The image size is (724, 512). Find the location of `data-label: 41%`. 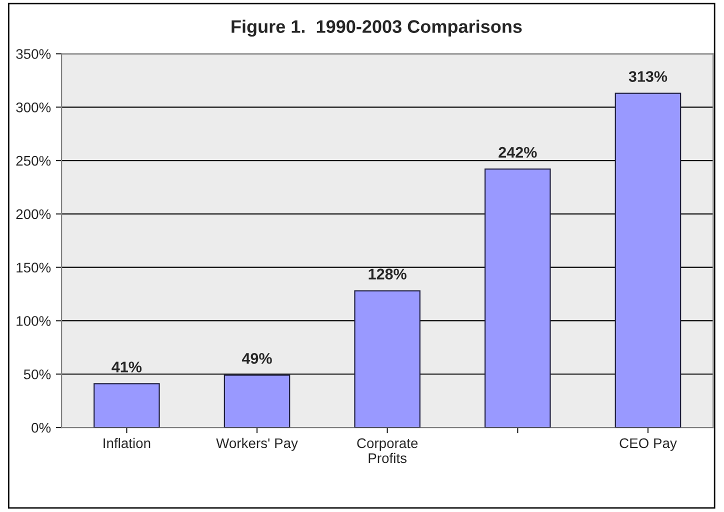

data-label: 41% is located at coordinates (127, 367).